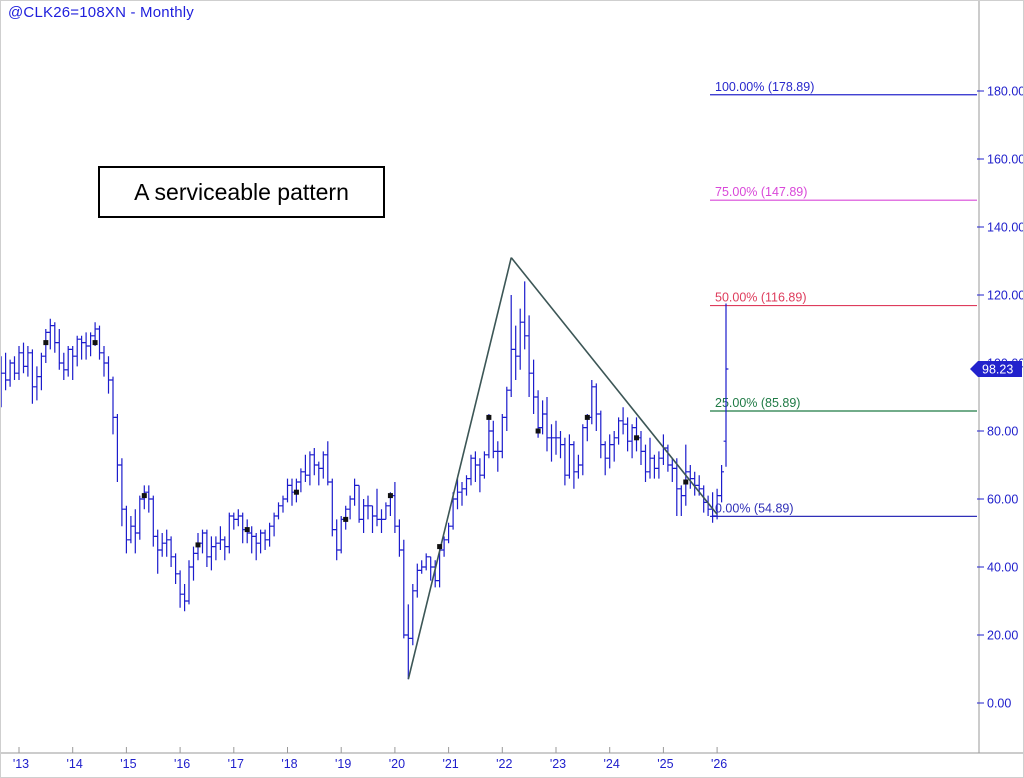 This screenshot has width=1024, height=778. Describe the element at coordinates (1002, 636) in the screenshot. I see `y-axis-label: 20.00` at that location.